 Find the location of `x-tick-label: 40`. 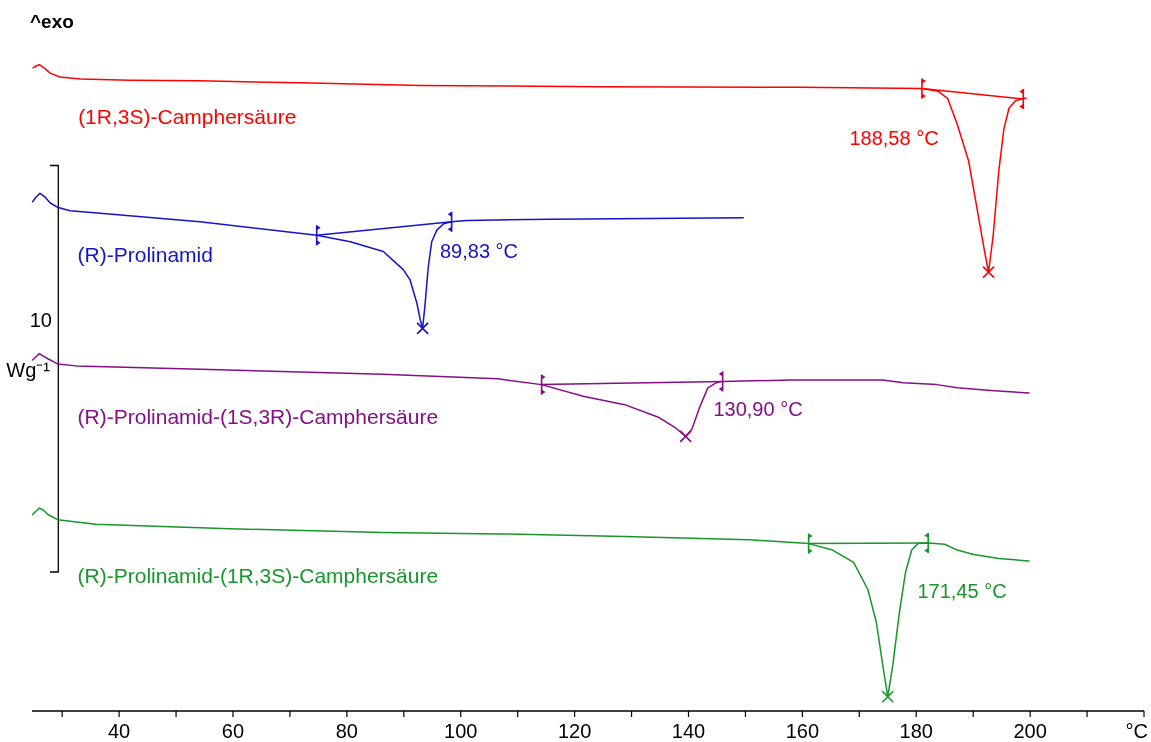

x-tick-label: 40 is located at coordinates (119, 731).